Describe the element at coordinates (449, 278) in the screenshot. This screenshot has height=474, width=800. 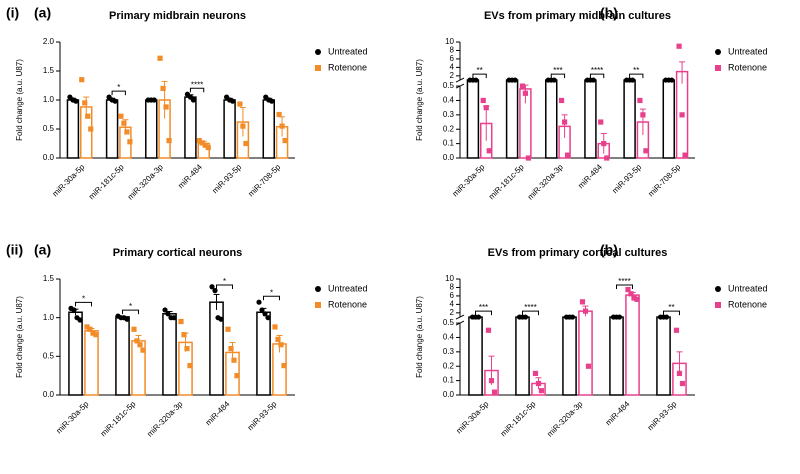
I see `y-tick-label: 10` at that location.